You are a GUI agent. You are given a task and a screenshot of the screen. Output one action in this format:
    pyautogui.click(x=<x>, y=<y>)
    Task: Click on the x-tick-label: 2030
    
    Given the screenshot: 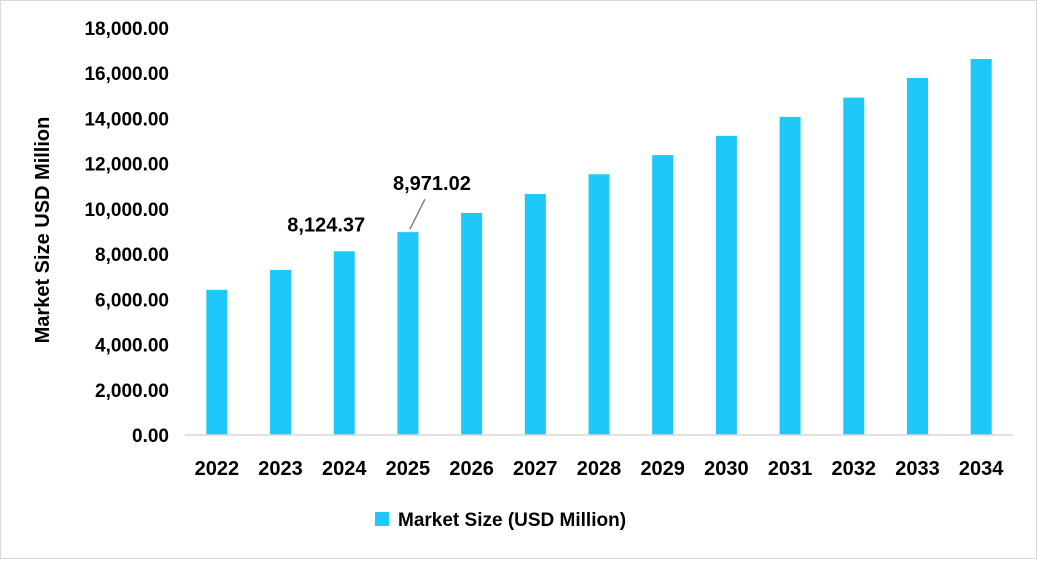 What is the action you would take?
    pyautogui.click(x=726, y=469)
    